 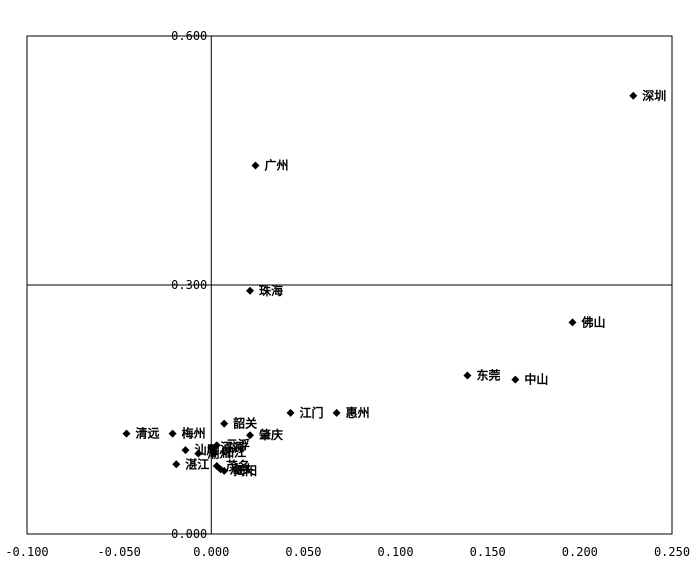 I want to click on data-point-label: 中山, so click(x=536, y=379).